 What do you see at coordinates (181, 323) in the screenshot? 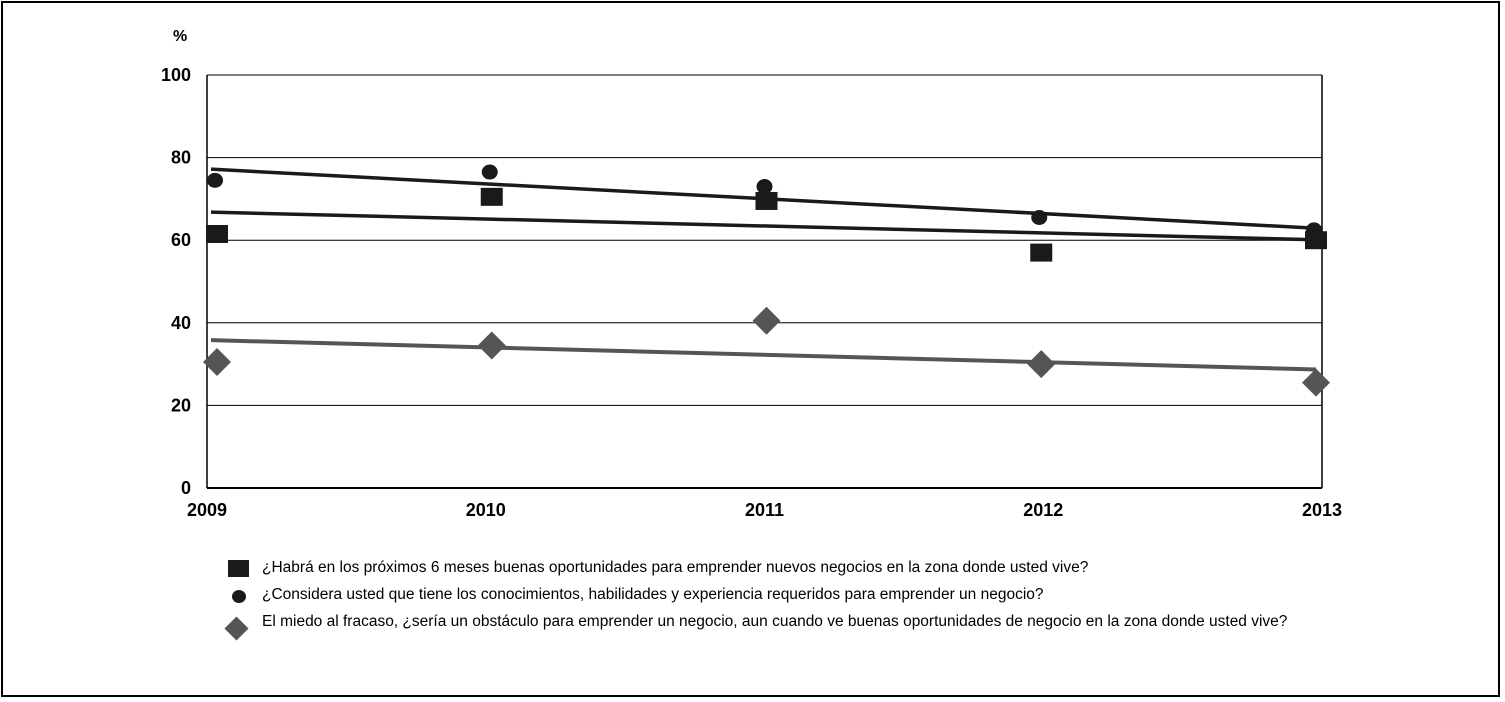
I see `y-tick-label: 40` at bounding box center [181, 323].